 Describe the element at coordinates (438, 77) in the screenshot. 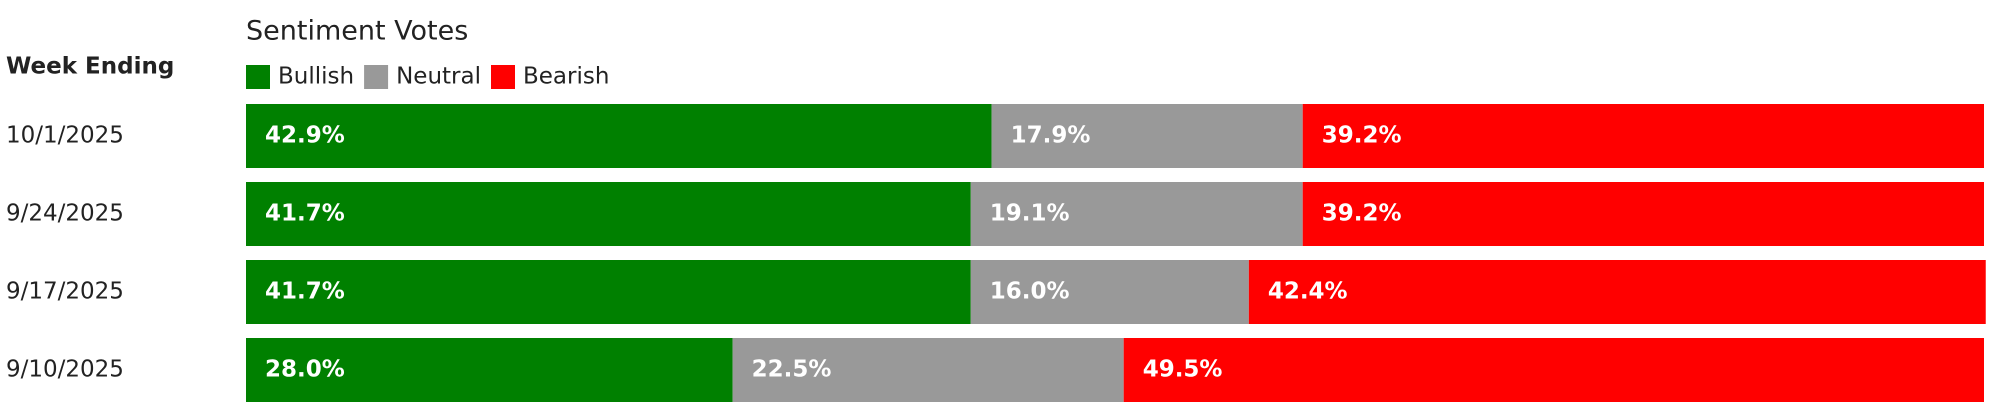

I see `legend-label: Neutral` at that location.